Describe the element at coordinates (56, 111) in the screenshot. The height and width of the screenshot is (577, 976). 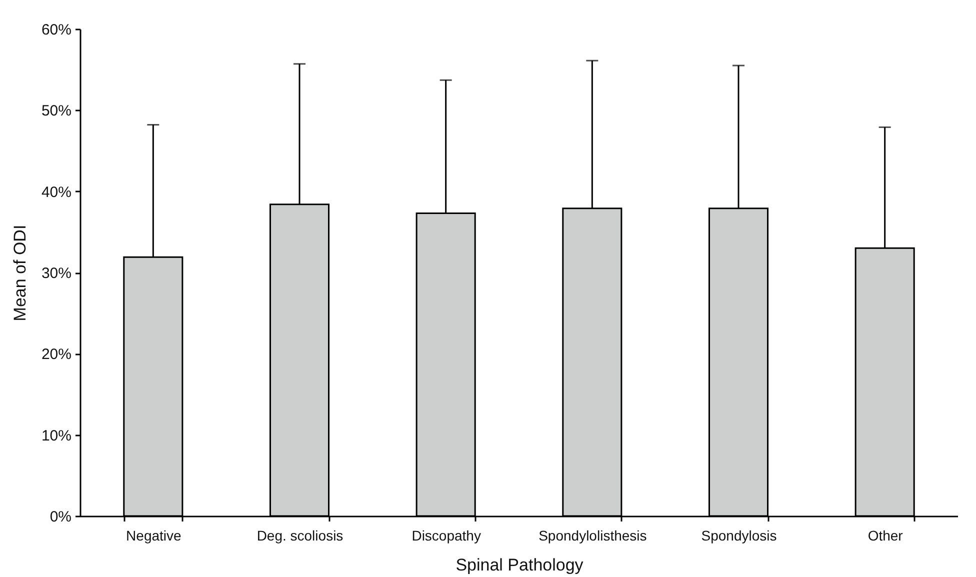
I see `y-tick-label: 50%` at that location.